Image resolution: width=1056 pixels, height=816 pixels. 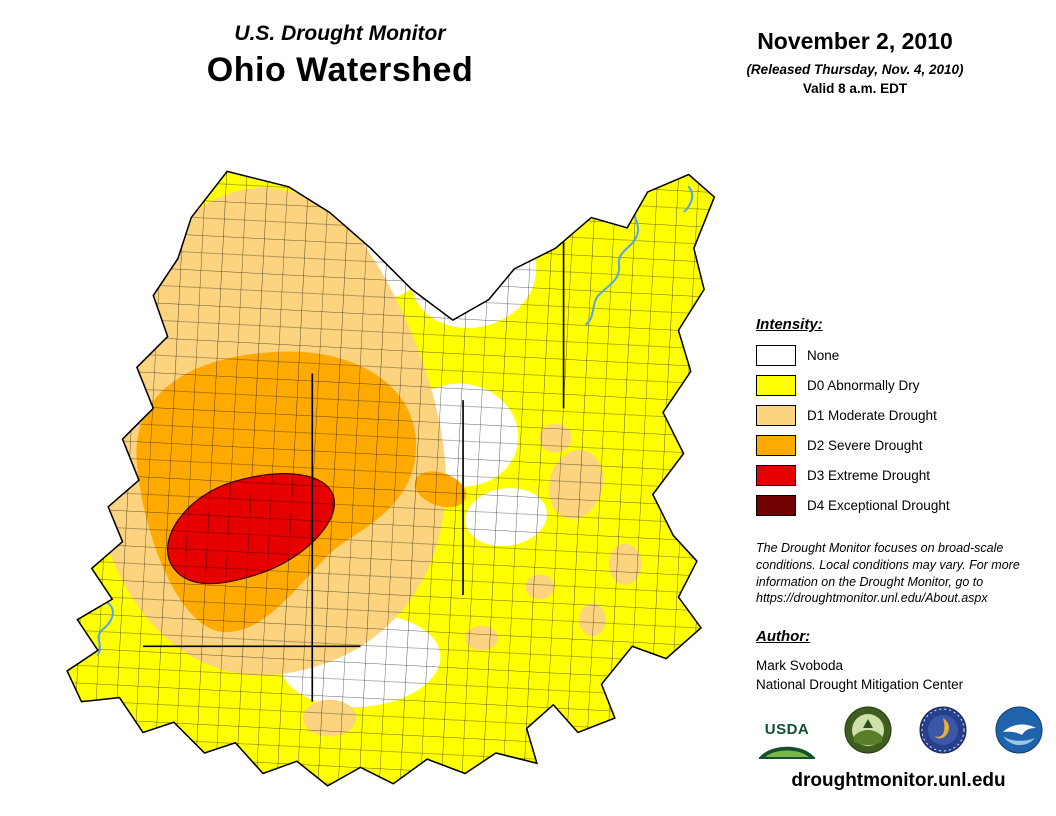 I want to click on author-name: Mark Svoboda, so click(x=800, y=665).